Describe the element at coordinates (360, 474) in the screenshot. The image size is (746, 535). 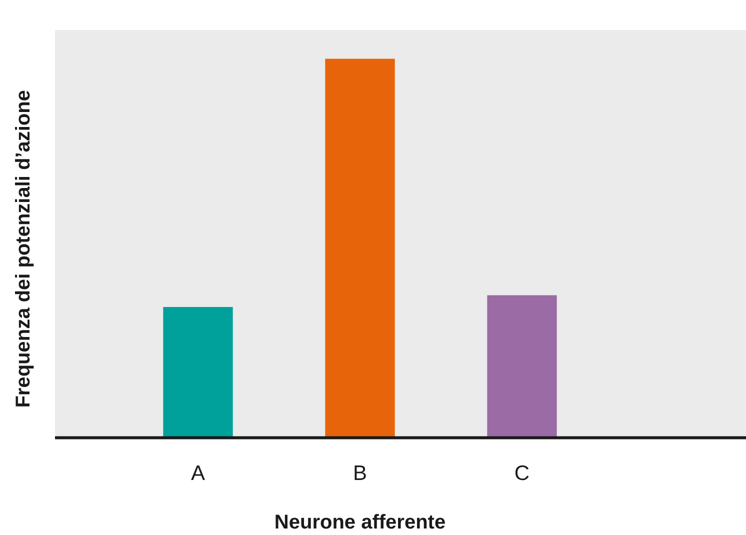
I see `x-tick-label: B` at that location.